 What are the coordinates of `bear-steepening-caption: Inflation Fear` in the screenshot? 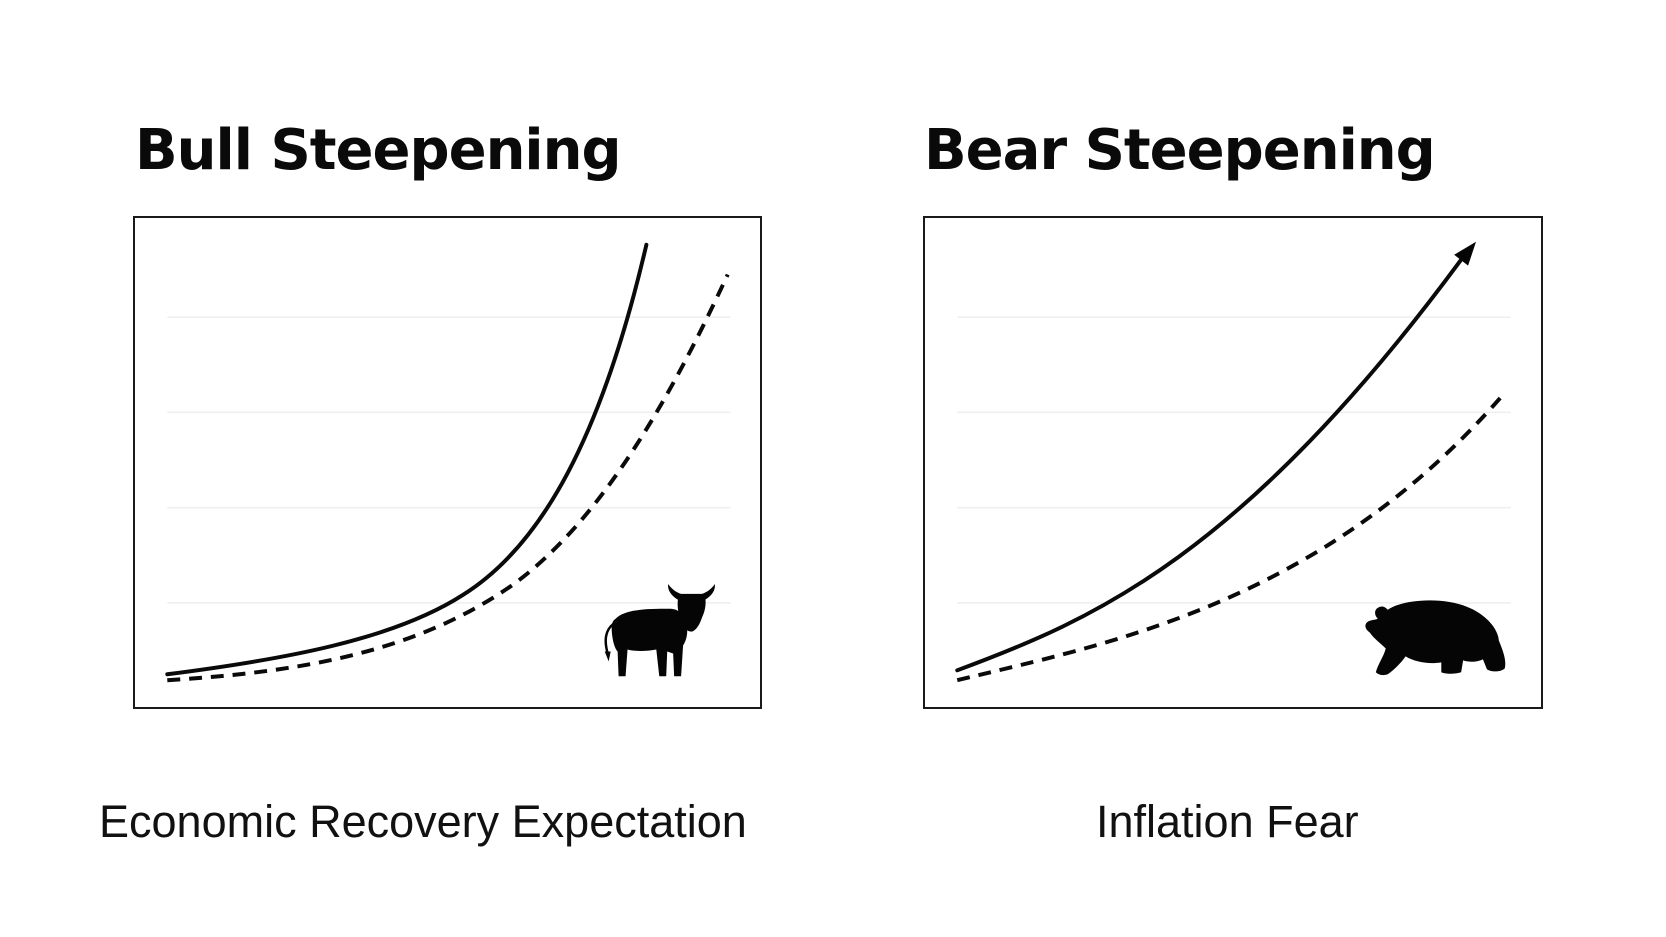 It's located at (1227, 821).